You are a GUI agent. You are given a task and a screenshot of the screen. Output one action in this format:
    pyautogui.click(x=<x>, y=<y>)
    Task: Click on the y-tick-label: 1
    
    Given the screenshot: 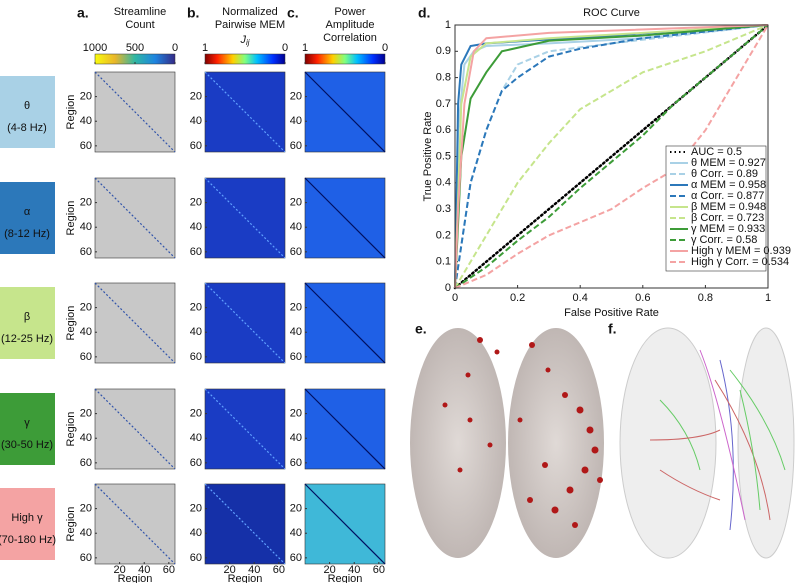 What is the action you would take?
    pyautogui.click(x=448, y=25)
    